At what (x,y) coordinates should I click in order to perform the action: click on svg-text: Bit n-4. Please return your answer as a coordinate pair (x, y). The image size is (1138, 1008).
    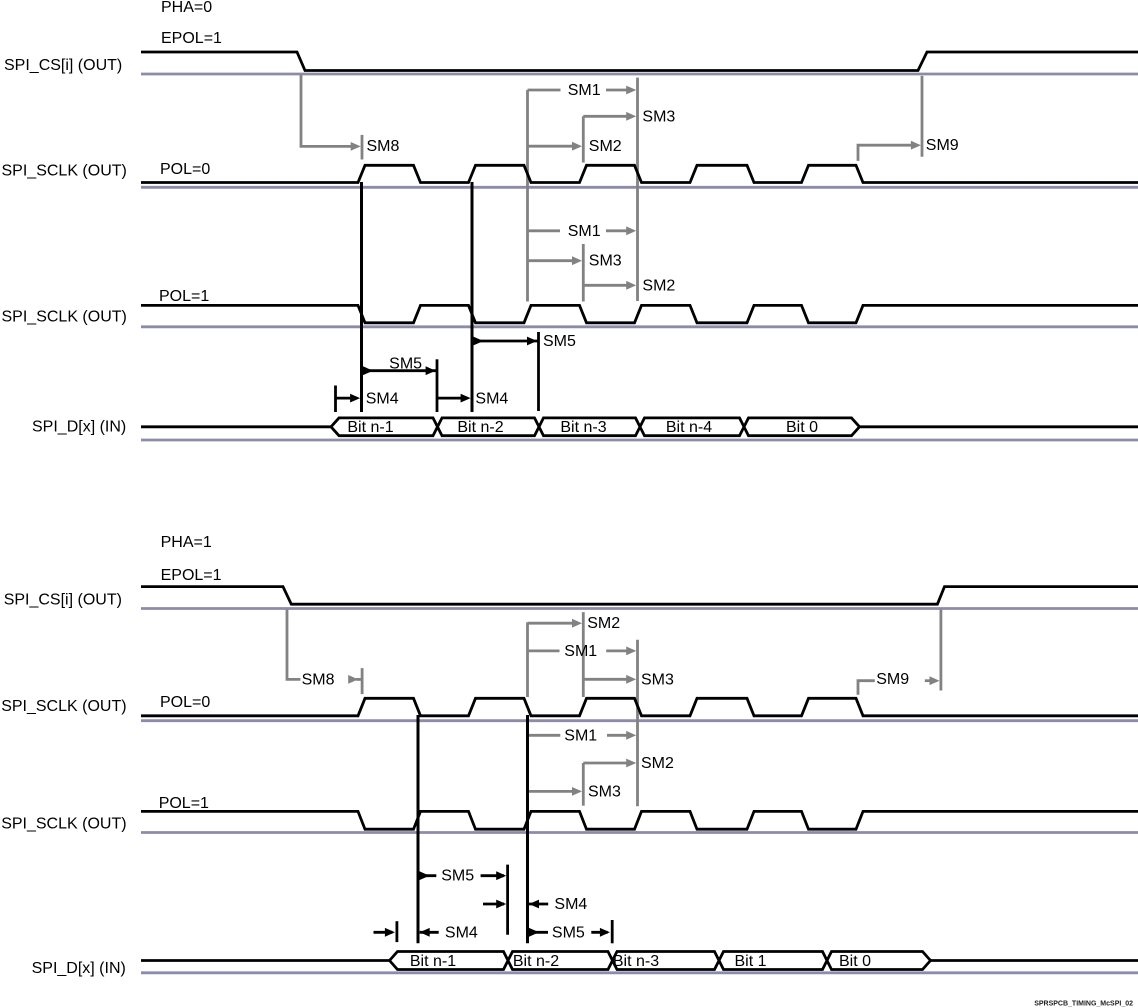
    Looking at the image, I should click on (689, 427).